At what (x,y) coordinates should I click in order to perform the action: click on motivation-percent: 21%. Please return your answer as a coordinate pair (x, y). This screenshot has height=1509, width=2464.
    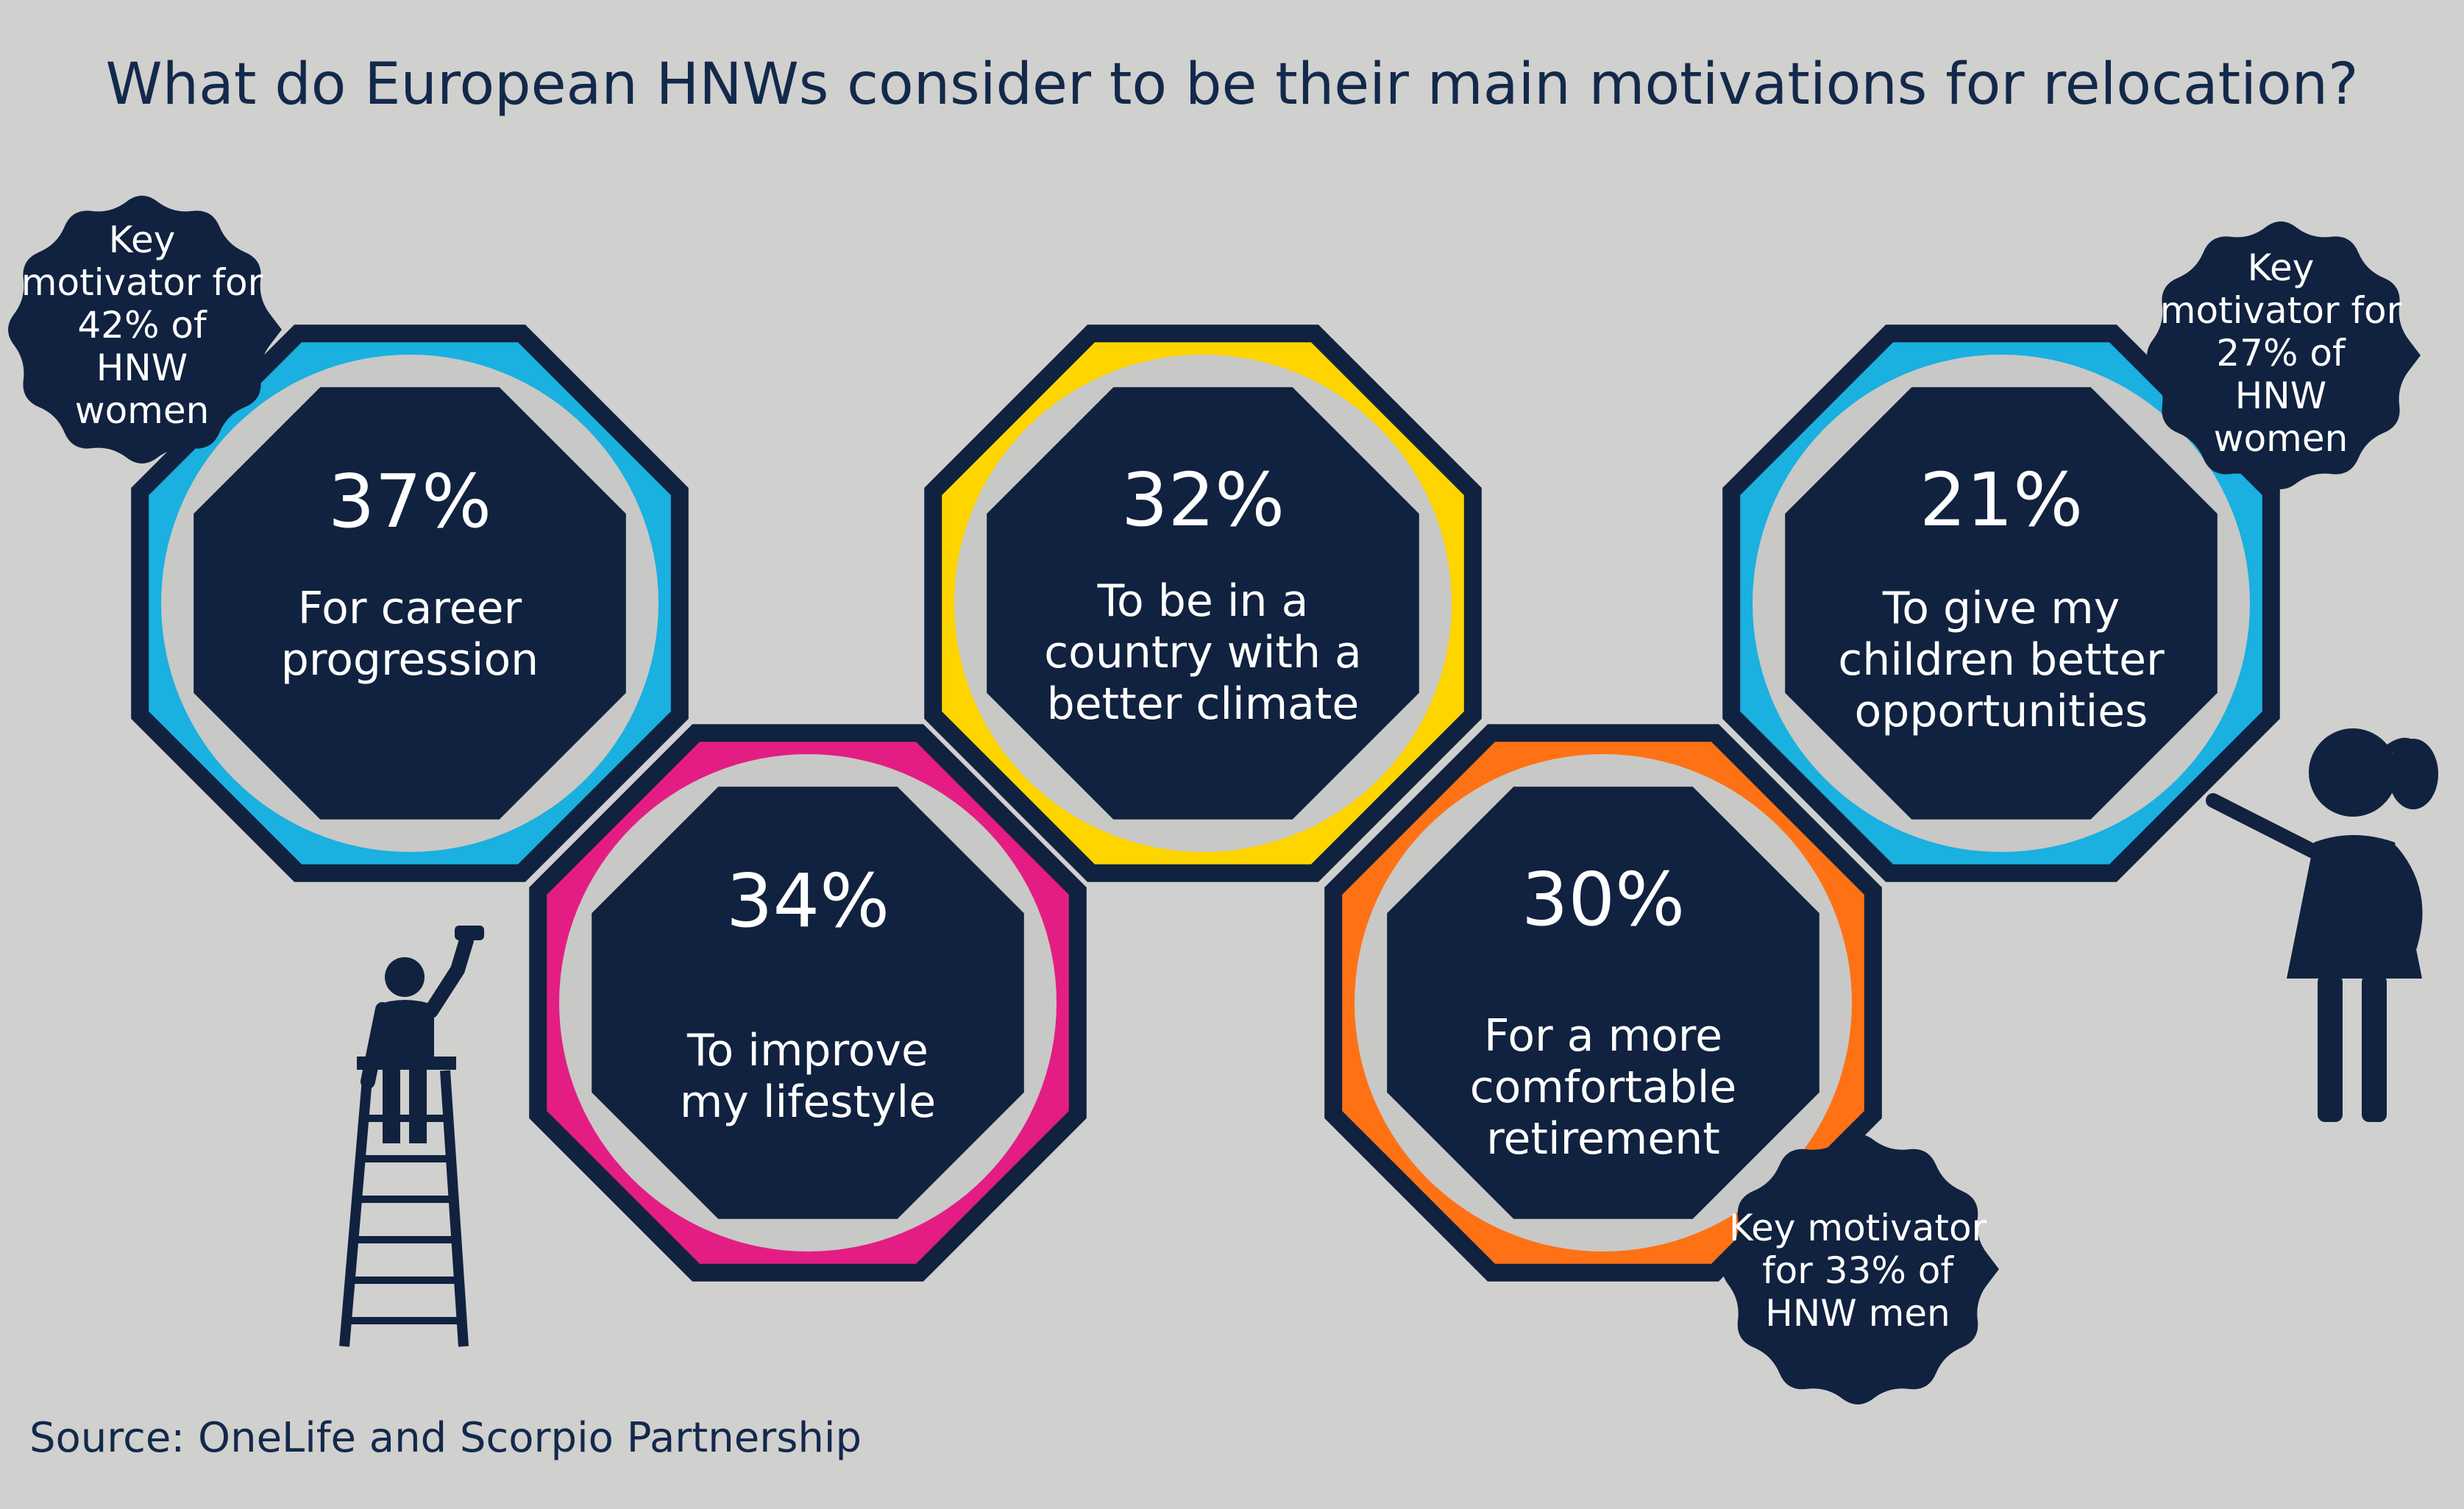
    Looking at the image, I should click on (2001, 500).